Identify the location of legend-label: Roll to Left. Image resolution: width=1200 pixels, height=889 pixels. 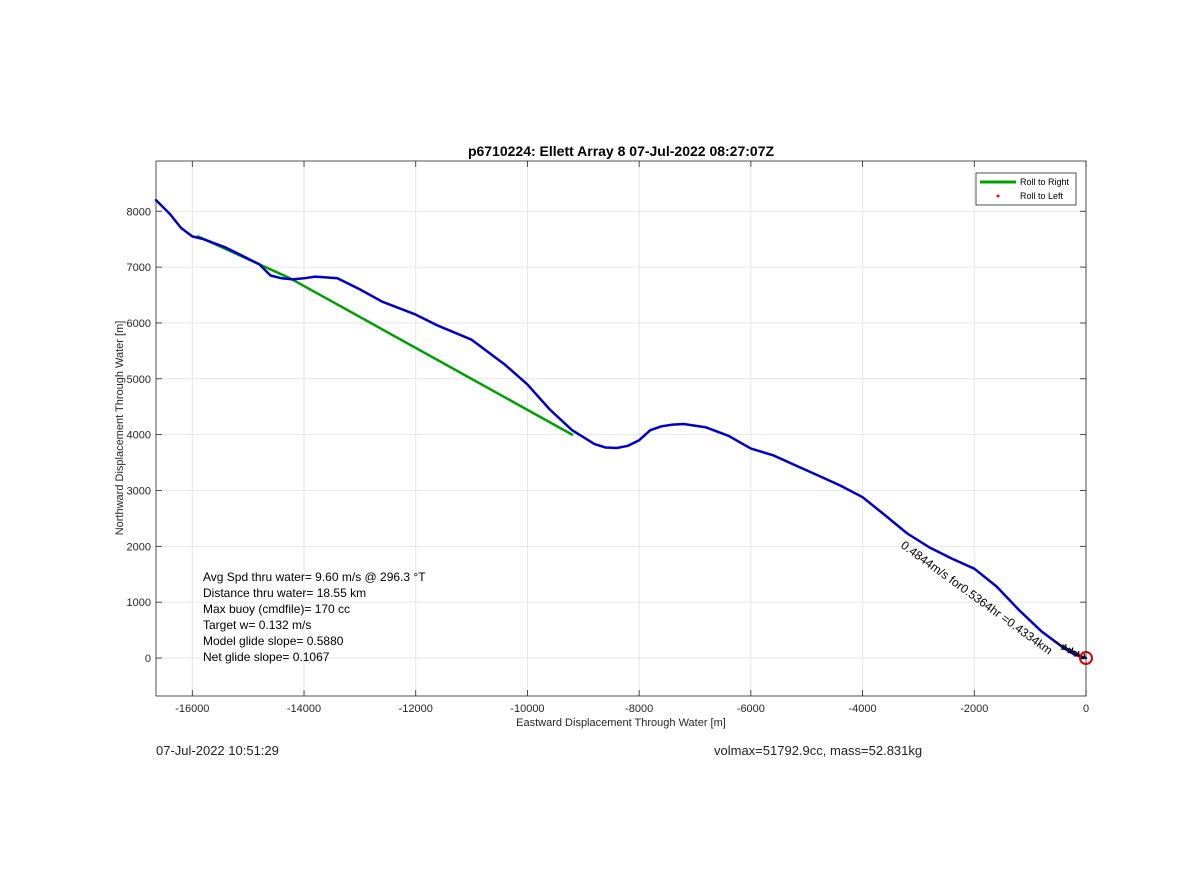
(1042, 196).